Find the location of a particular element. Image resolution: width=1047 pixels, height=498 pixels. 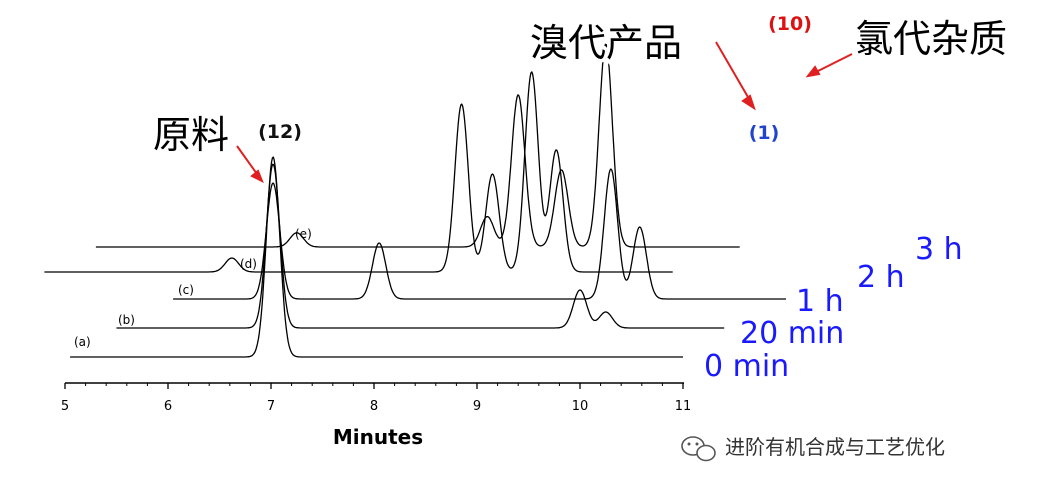

x-tick-label: 9 is located at coordinates (477, 406).